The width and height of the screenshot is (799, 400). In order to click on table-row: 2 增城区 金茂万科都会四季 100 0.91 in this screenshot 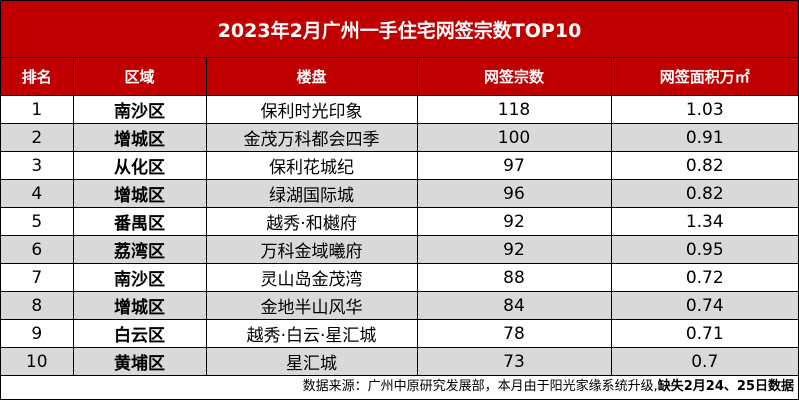, I will do `click(399, 137)`.